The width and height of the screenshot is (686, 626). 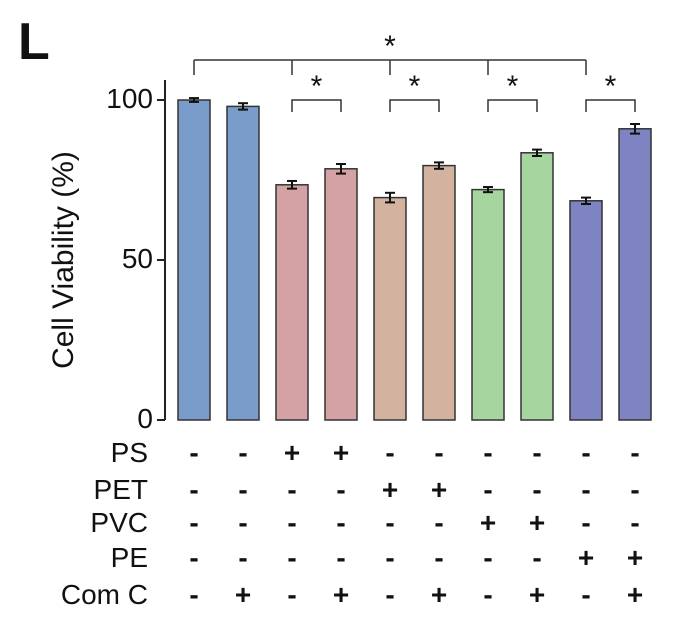 I want to click on condition-label: PE, so click(x=129, y=557).